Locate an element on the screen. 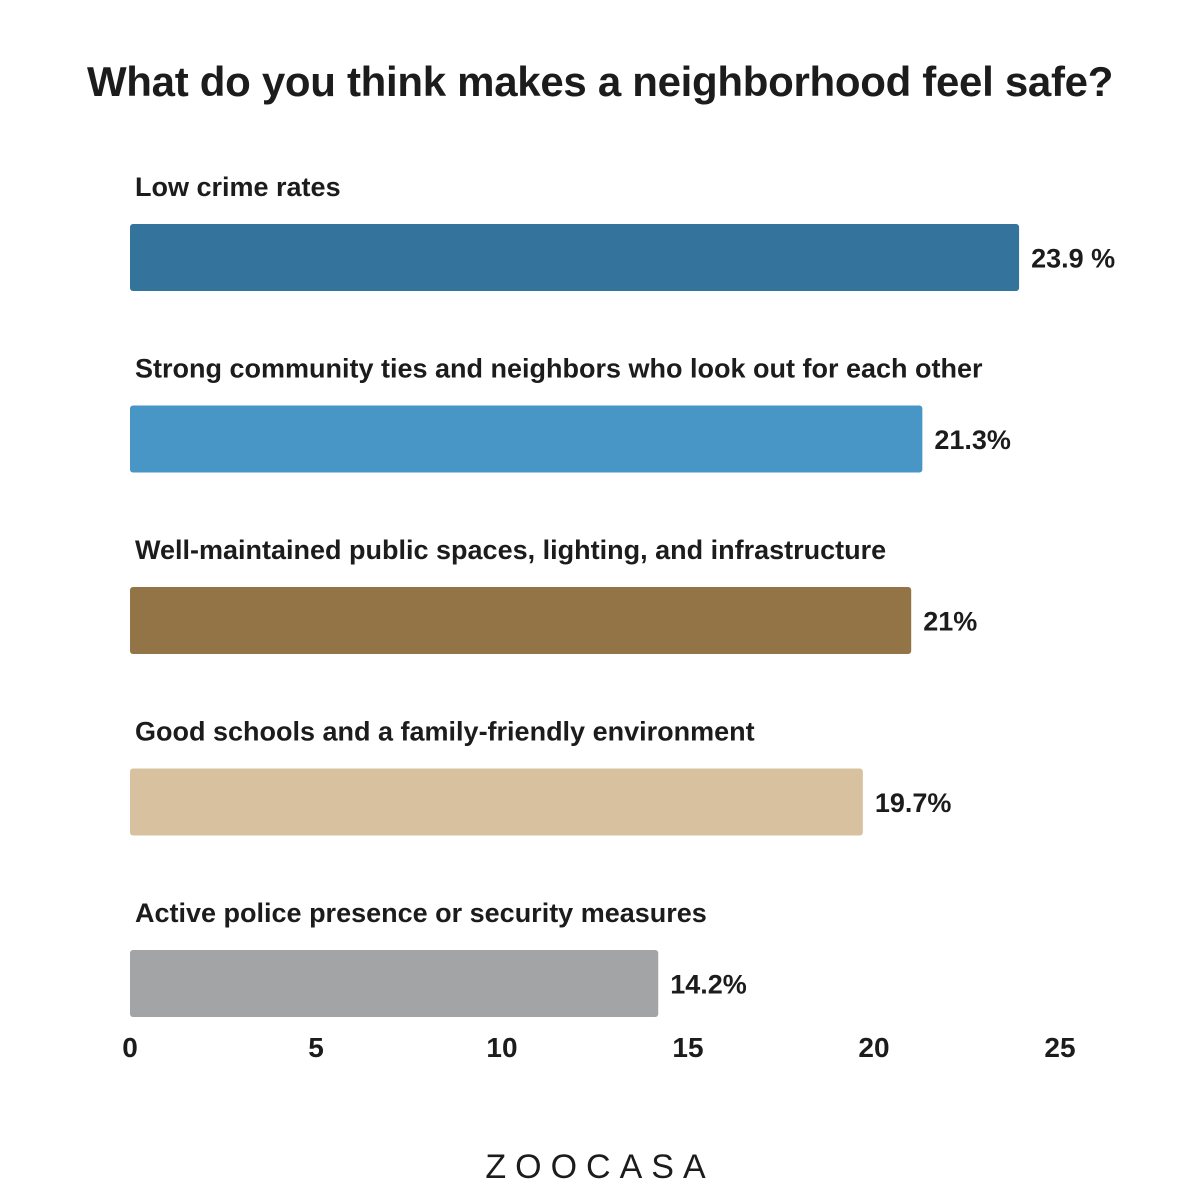 Image resolution: width=1200 pixels, height=1200 pixels. x-tick-label: 15 is located at coordinates (687, 1047).